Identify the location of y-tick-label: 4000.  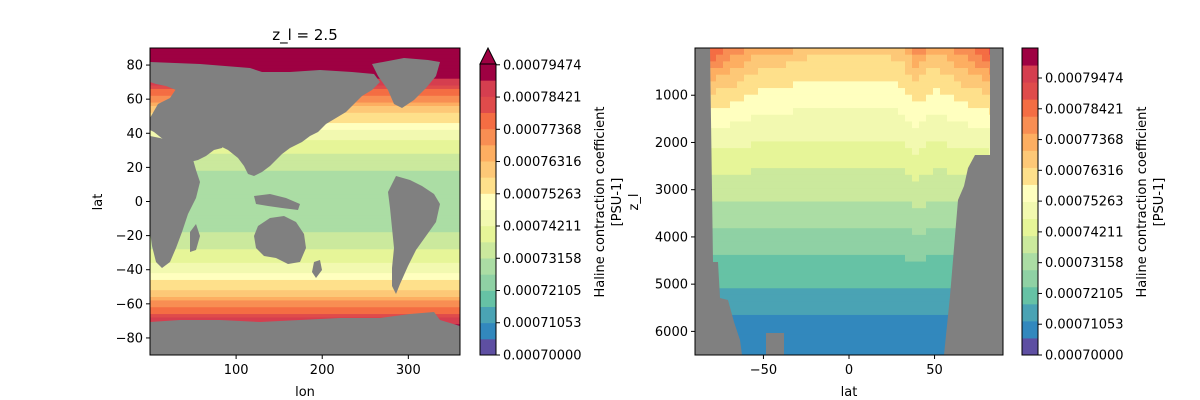
(671, 237).